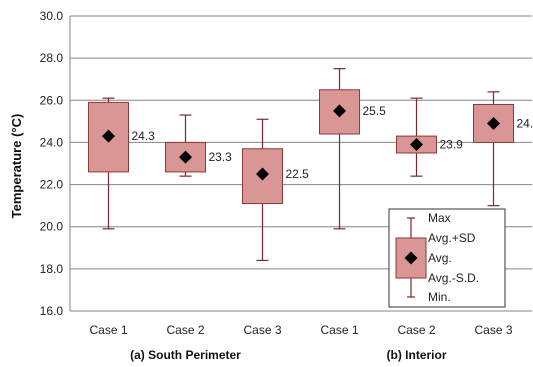 The image size is (533, 367). What do you see at coordinates (417, 355) in the screenshot?
I see `group-label: (b) Interior` at bounding box center [417, 355].